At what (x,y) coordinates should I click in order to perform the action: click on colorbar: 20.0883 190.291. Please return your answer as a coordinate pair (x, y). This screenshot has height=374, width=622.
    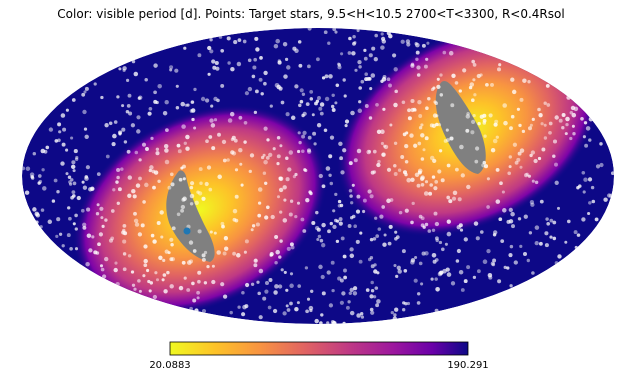
    Looking at the image, I should click on (319, 356).